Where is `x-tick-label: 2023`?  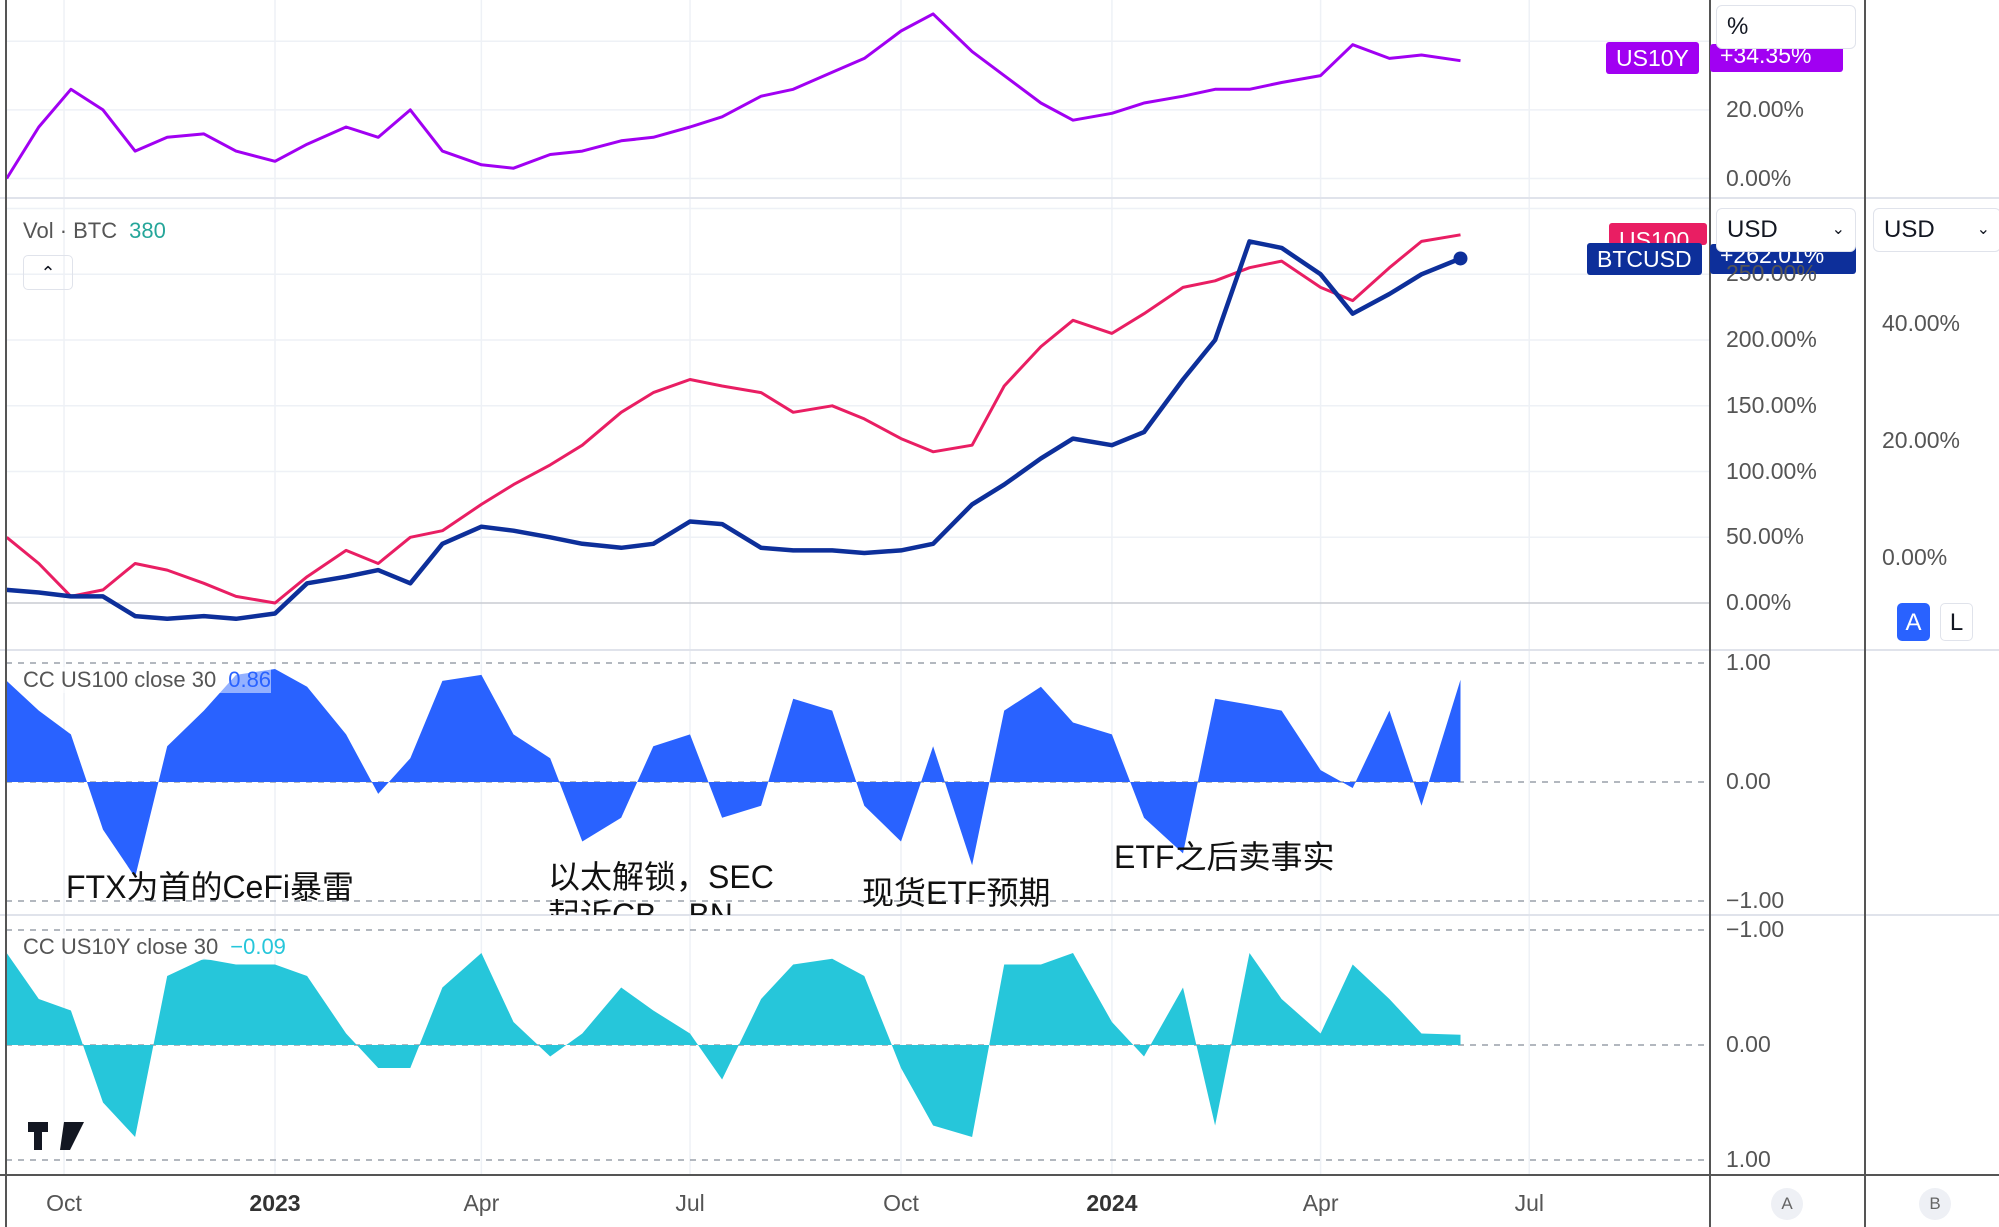
x-tick-label: 2023 is located at coordinates (275, 1203).